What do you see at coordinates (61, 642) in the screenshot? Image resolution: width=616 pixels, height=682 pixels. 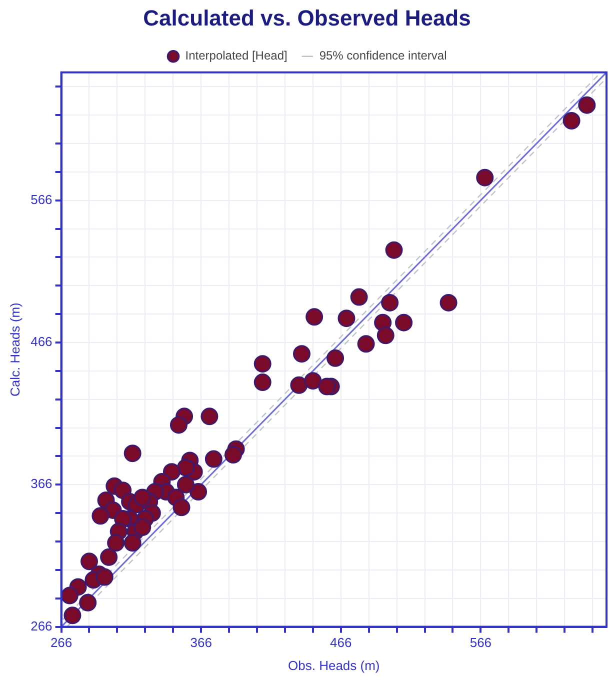 I see `x-tick-label: 266` at bounding box center [61, 642].